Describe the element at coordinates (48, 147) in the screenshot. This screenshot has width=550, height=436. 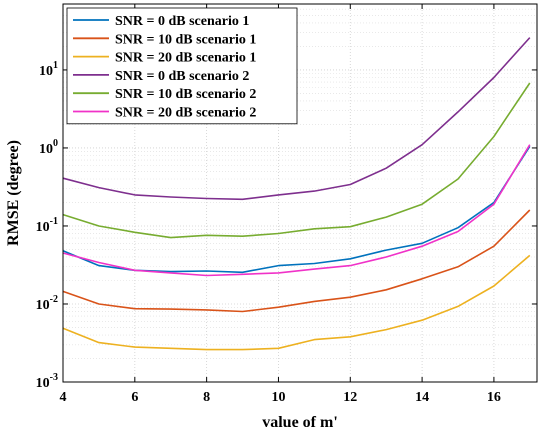
I see `y-tick-label: 10⁰` at that location.